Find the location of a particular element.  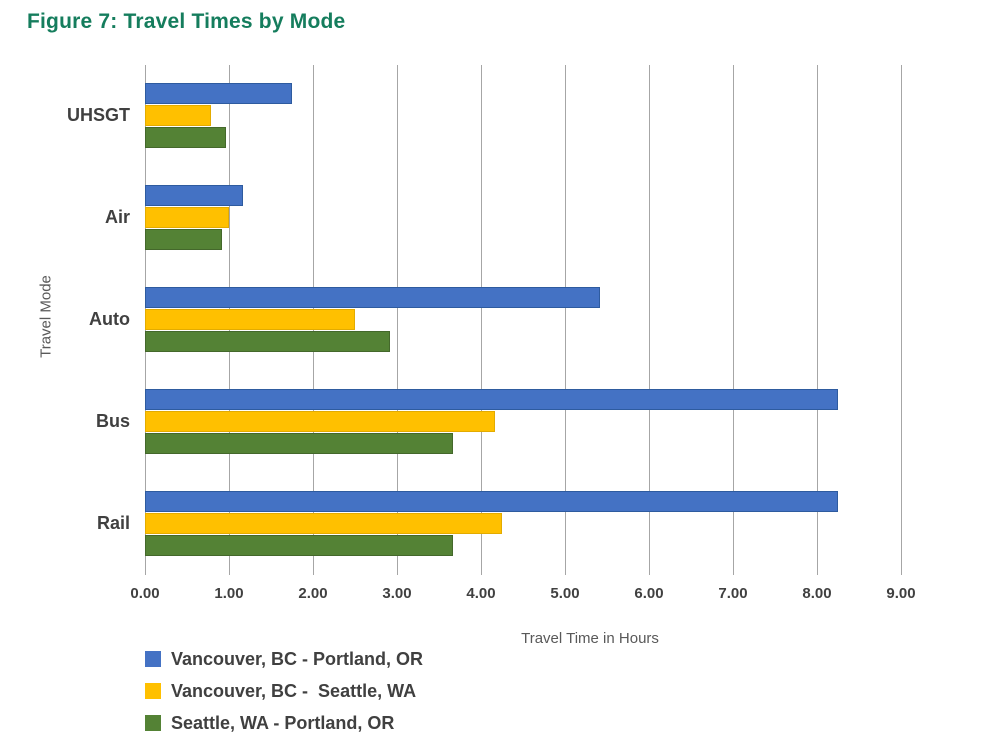

x-tick-label-8.00: 8.00 is located at coordinates (817, 593).